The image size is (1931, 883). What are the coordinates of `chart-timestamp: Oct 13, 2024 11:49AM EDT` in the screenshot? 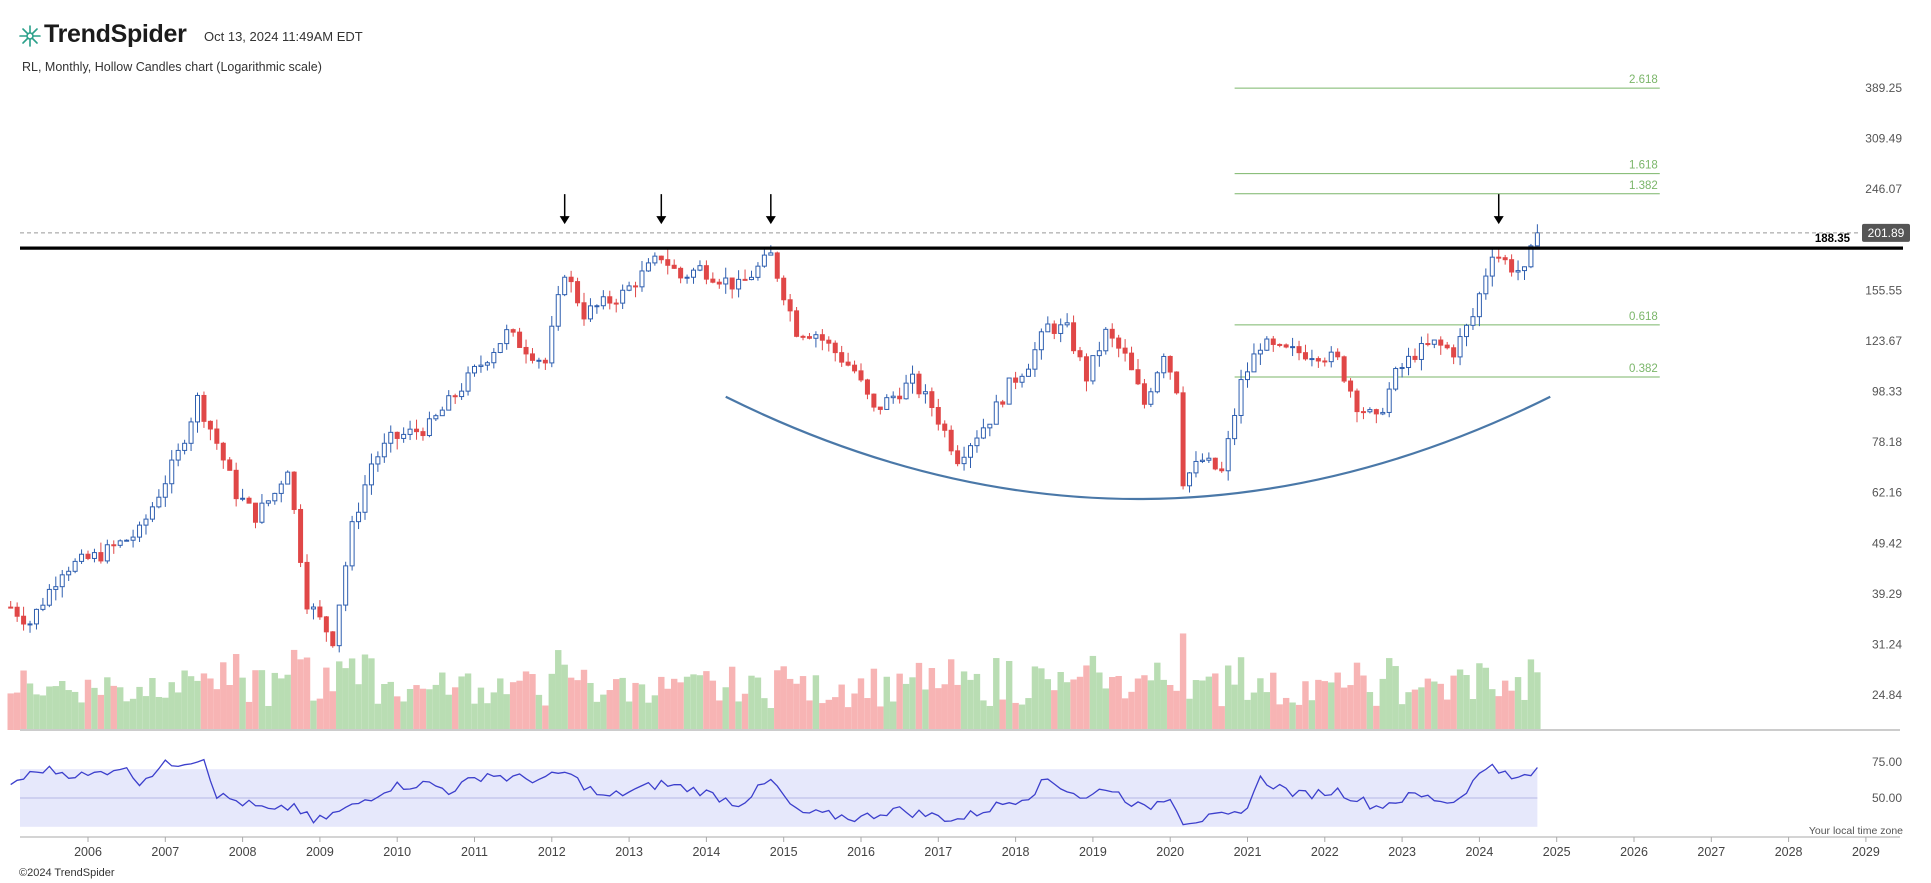 It's located at (283, 36).